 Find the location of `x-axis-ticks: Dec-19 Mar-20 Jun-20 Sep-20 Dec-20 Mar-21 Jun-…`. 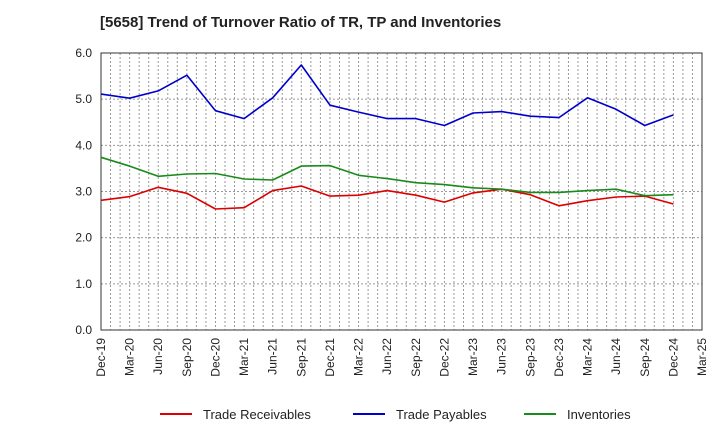

x-axis-ticks: Dec-19 Mar-20 Jun-20 Sep-20 Dec-20 Mar-21 Jun-… is located at coordinates (401, 357).